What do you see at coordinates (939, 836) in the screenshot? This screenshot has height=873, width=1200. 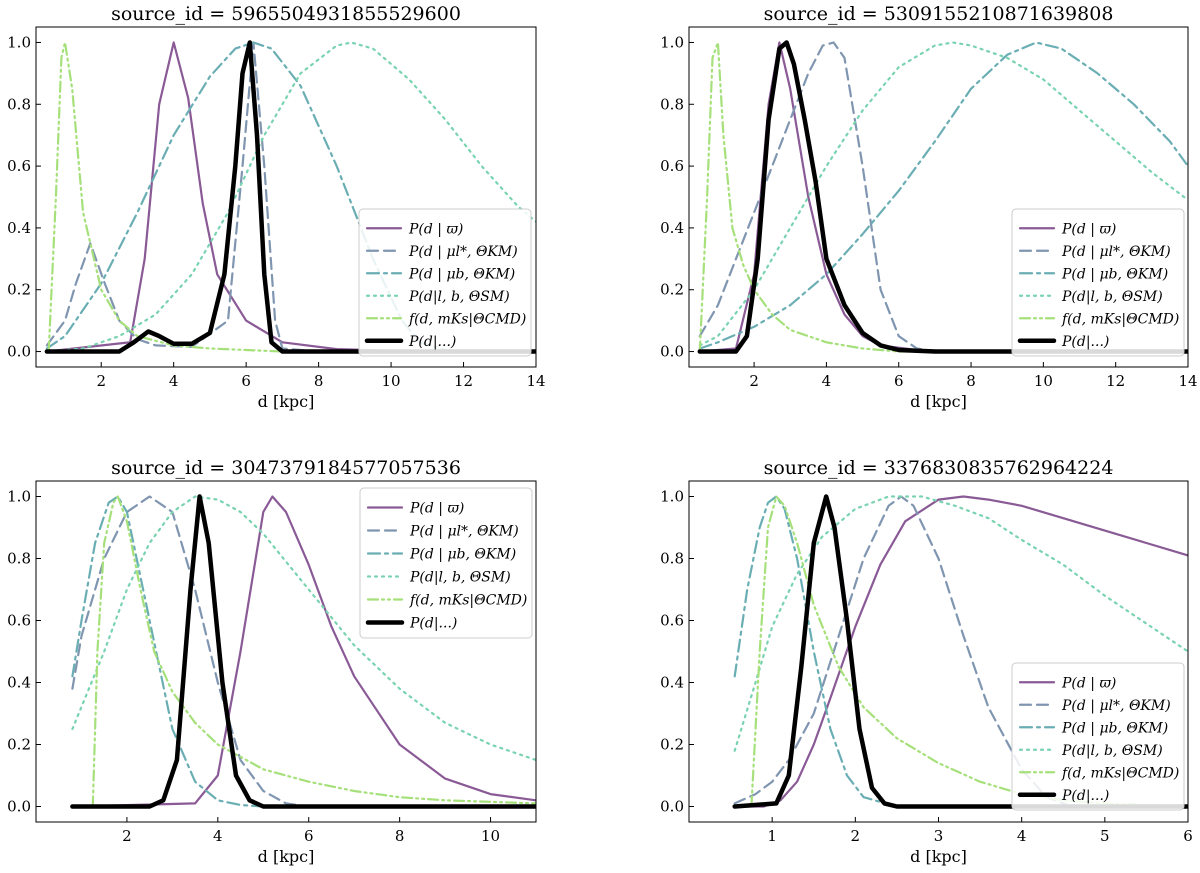 I see `x-tick-label: 3` at bounding box center [939, 836].